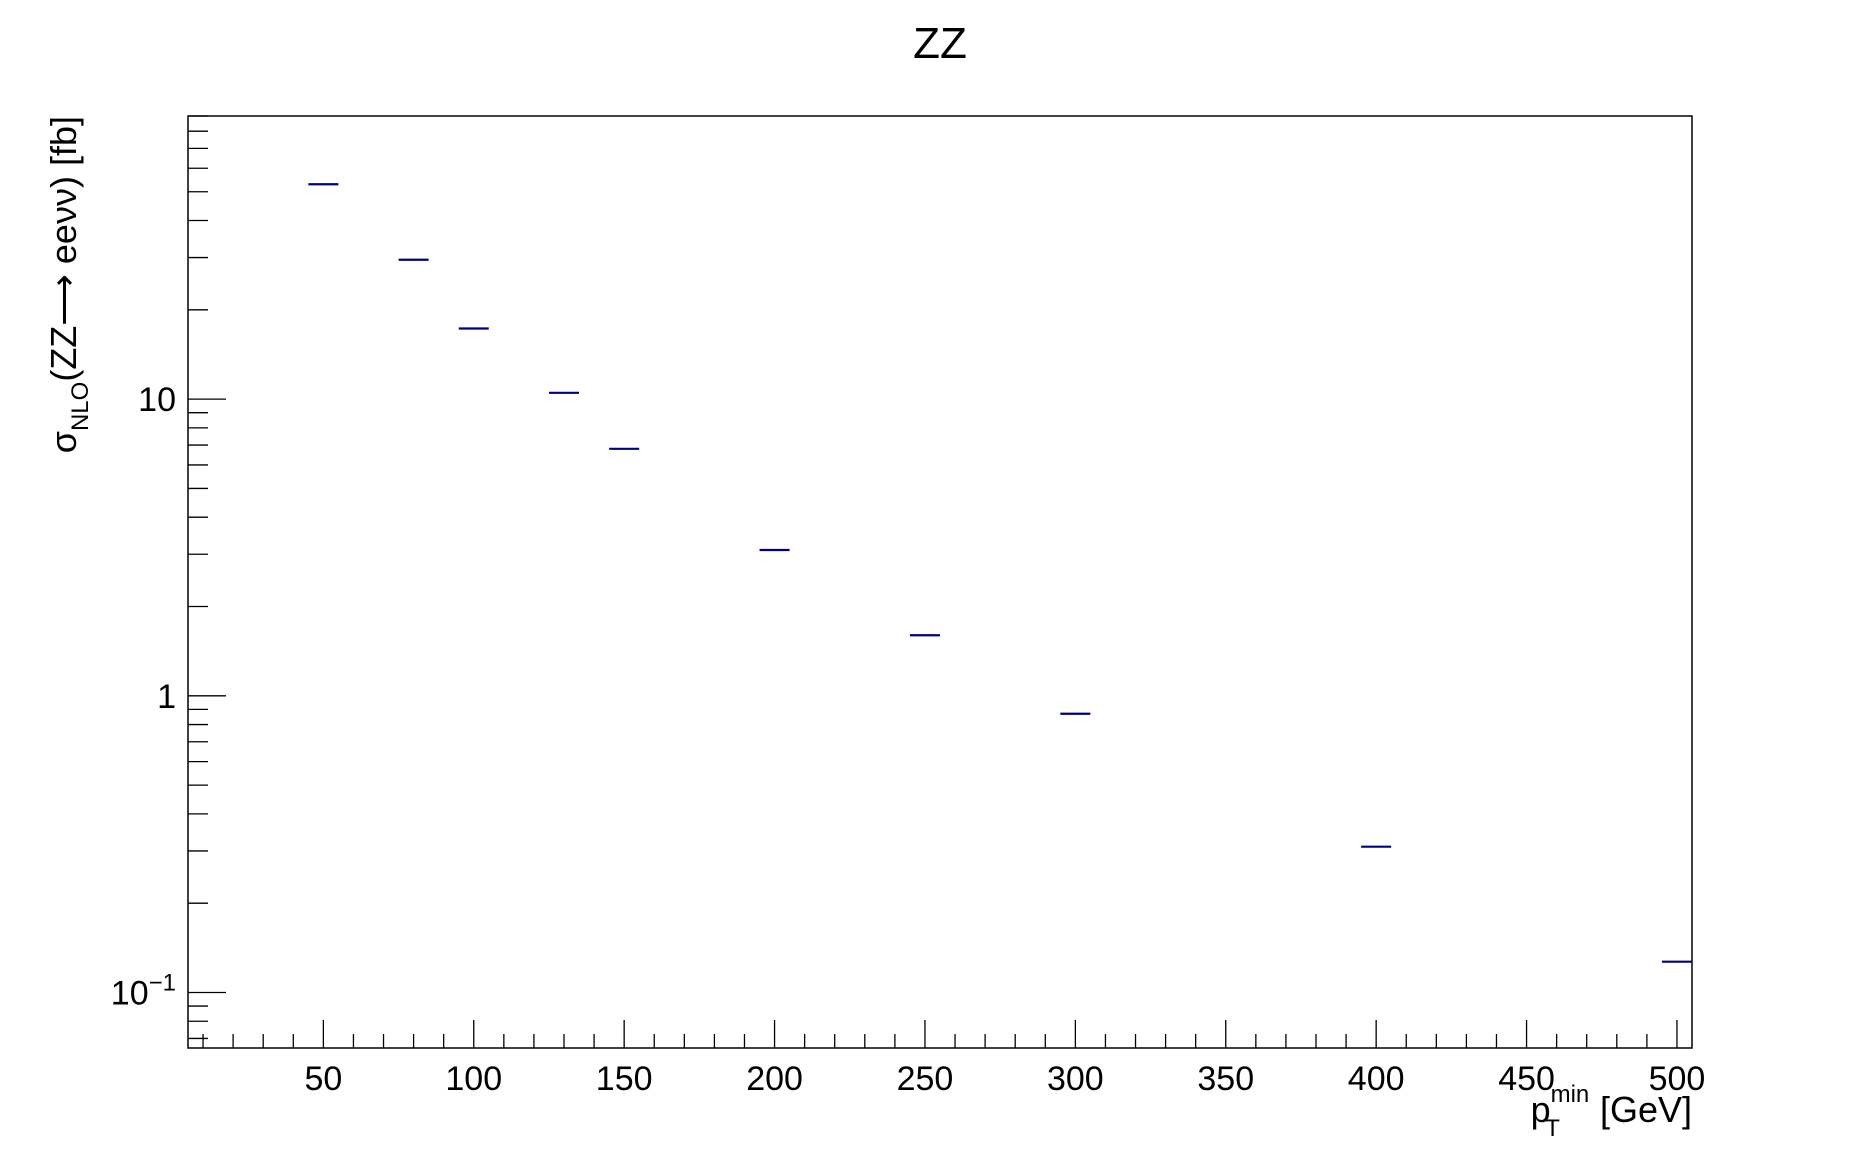 This screenshot has height=1149, width=1853. I want to click on y-tick-labels: 10−1 1 10, so click(143, 696).